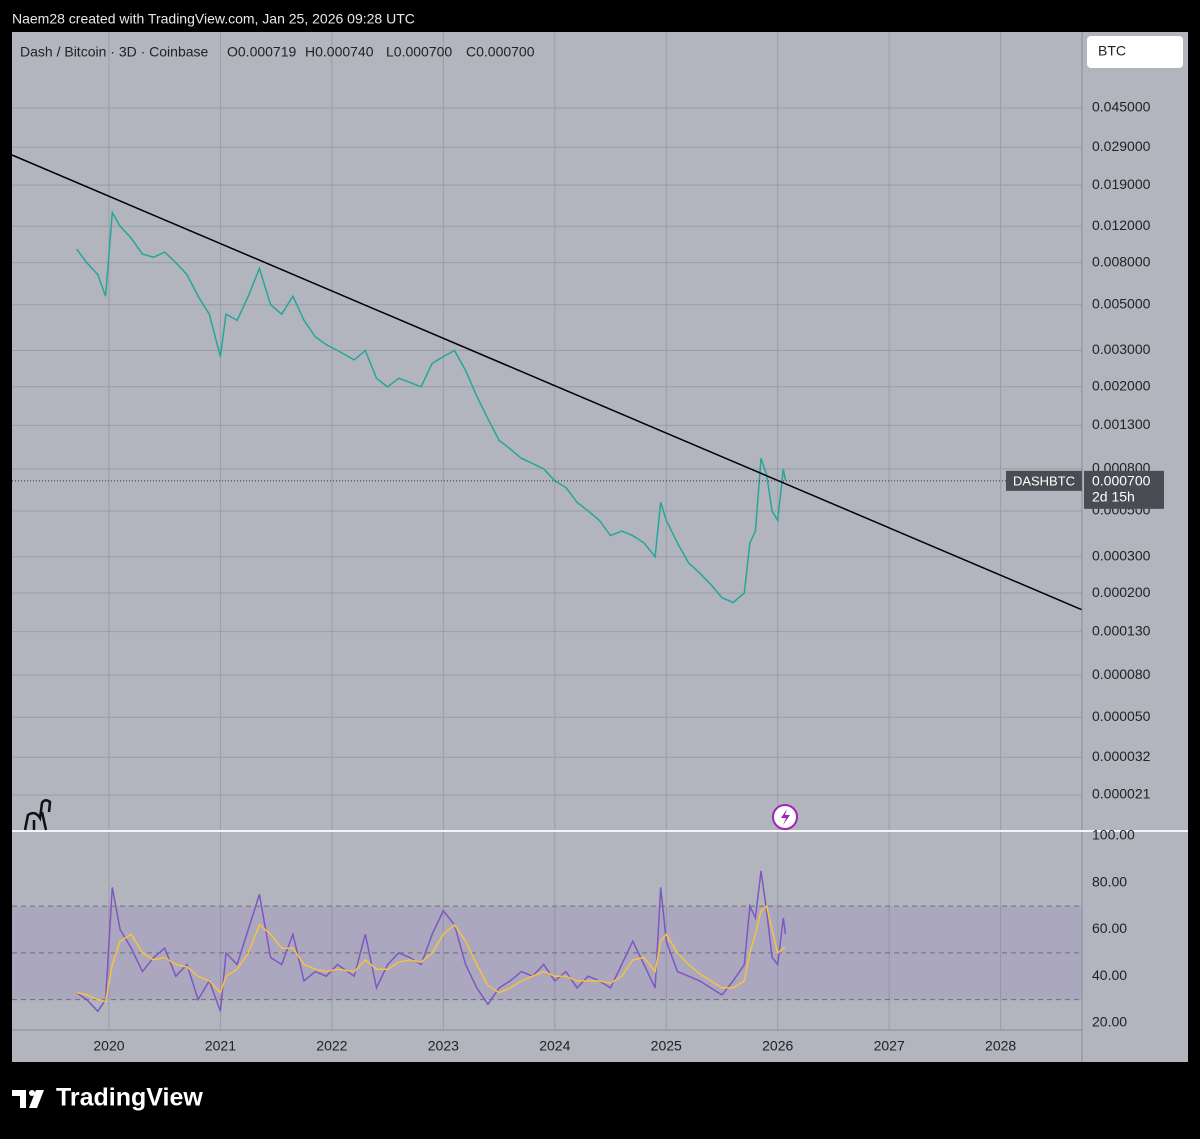  I want to click on dino-icon, so click(37, 815).